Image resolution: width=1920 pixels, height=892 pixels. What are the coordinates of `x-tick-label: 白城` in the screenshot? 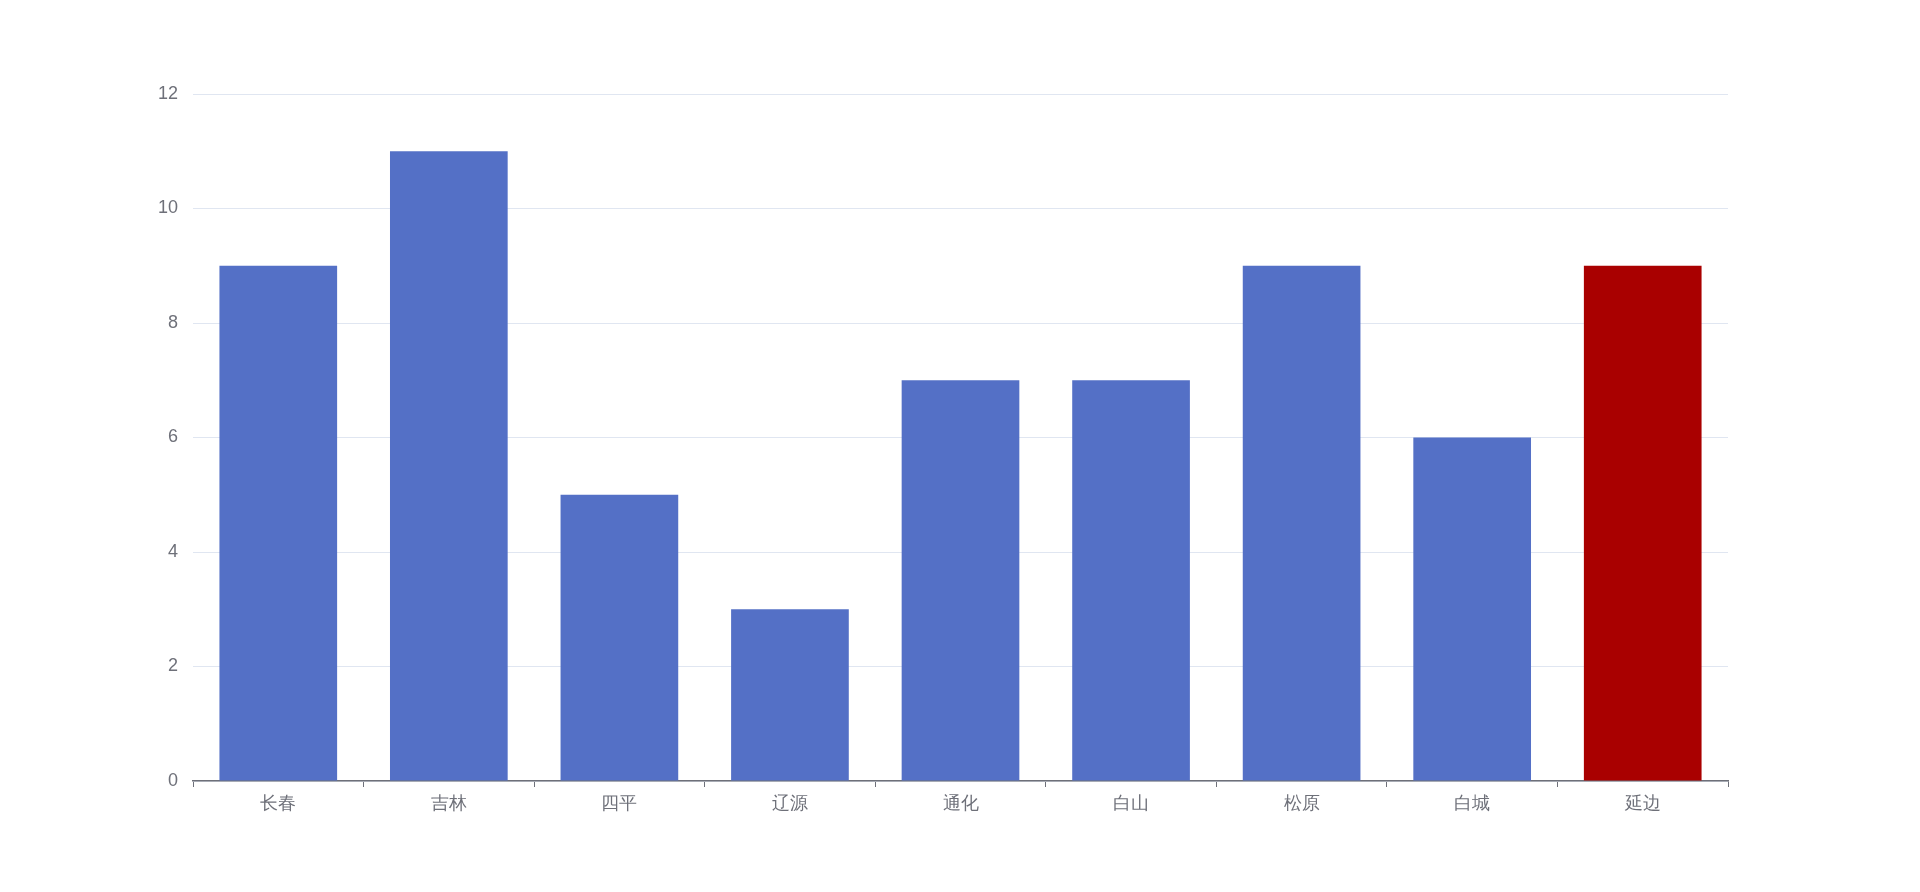 It's located at (1472, 802).